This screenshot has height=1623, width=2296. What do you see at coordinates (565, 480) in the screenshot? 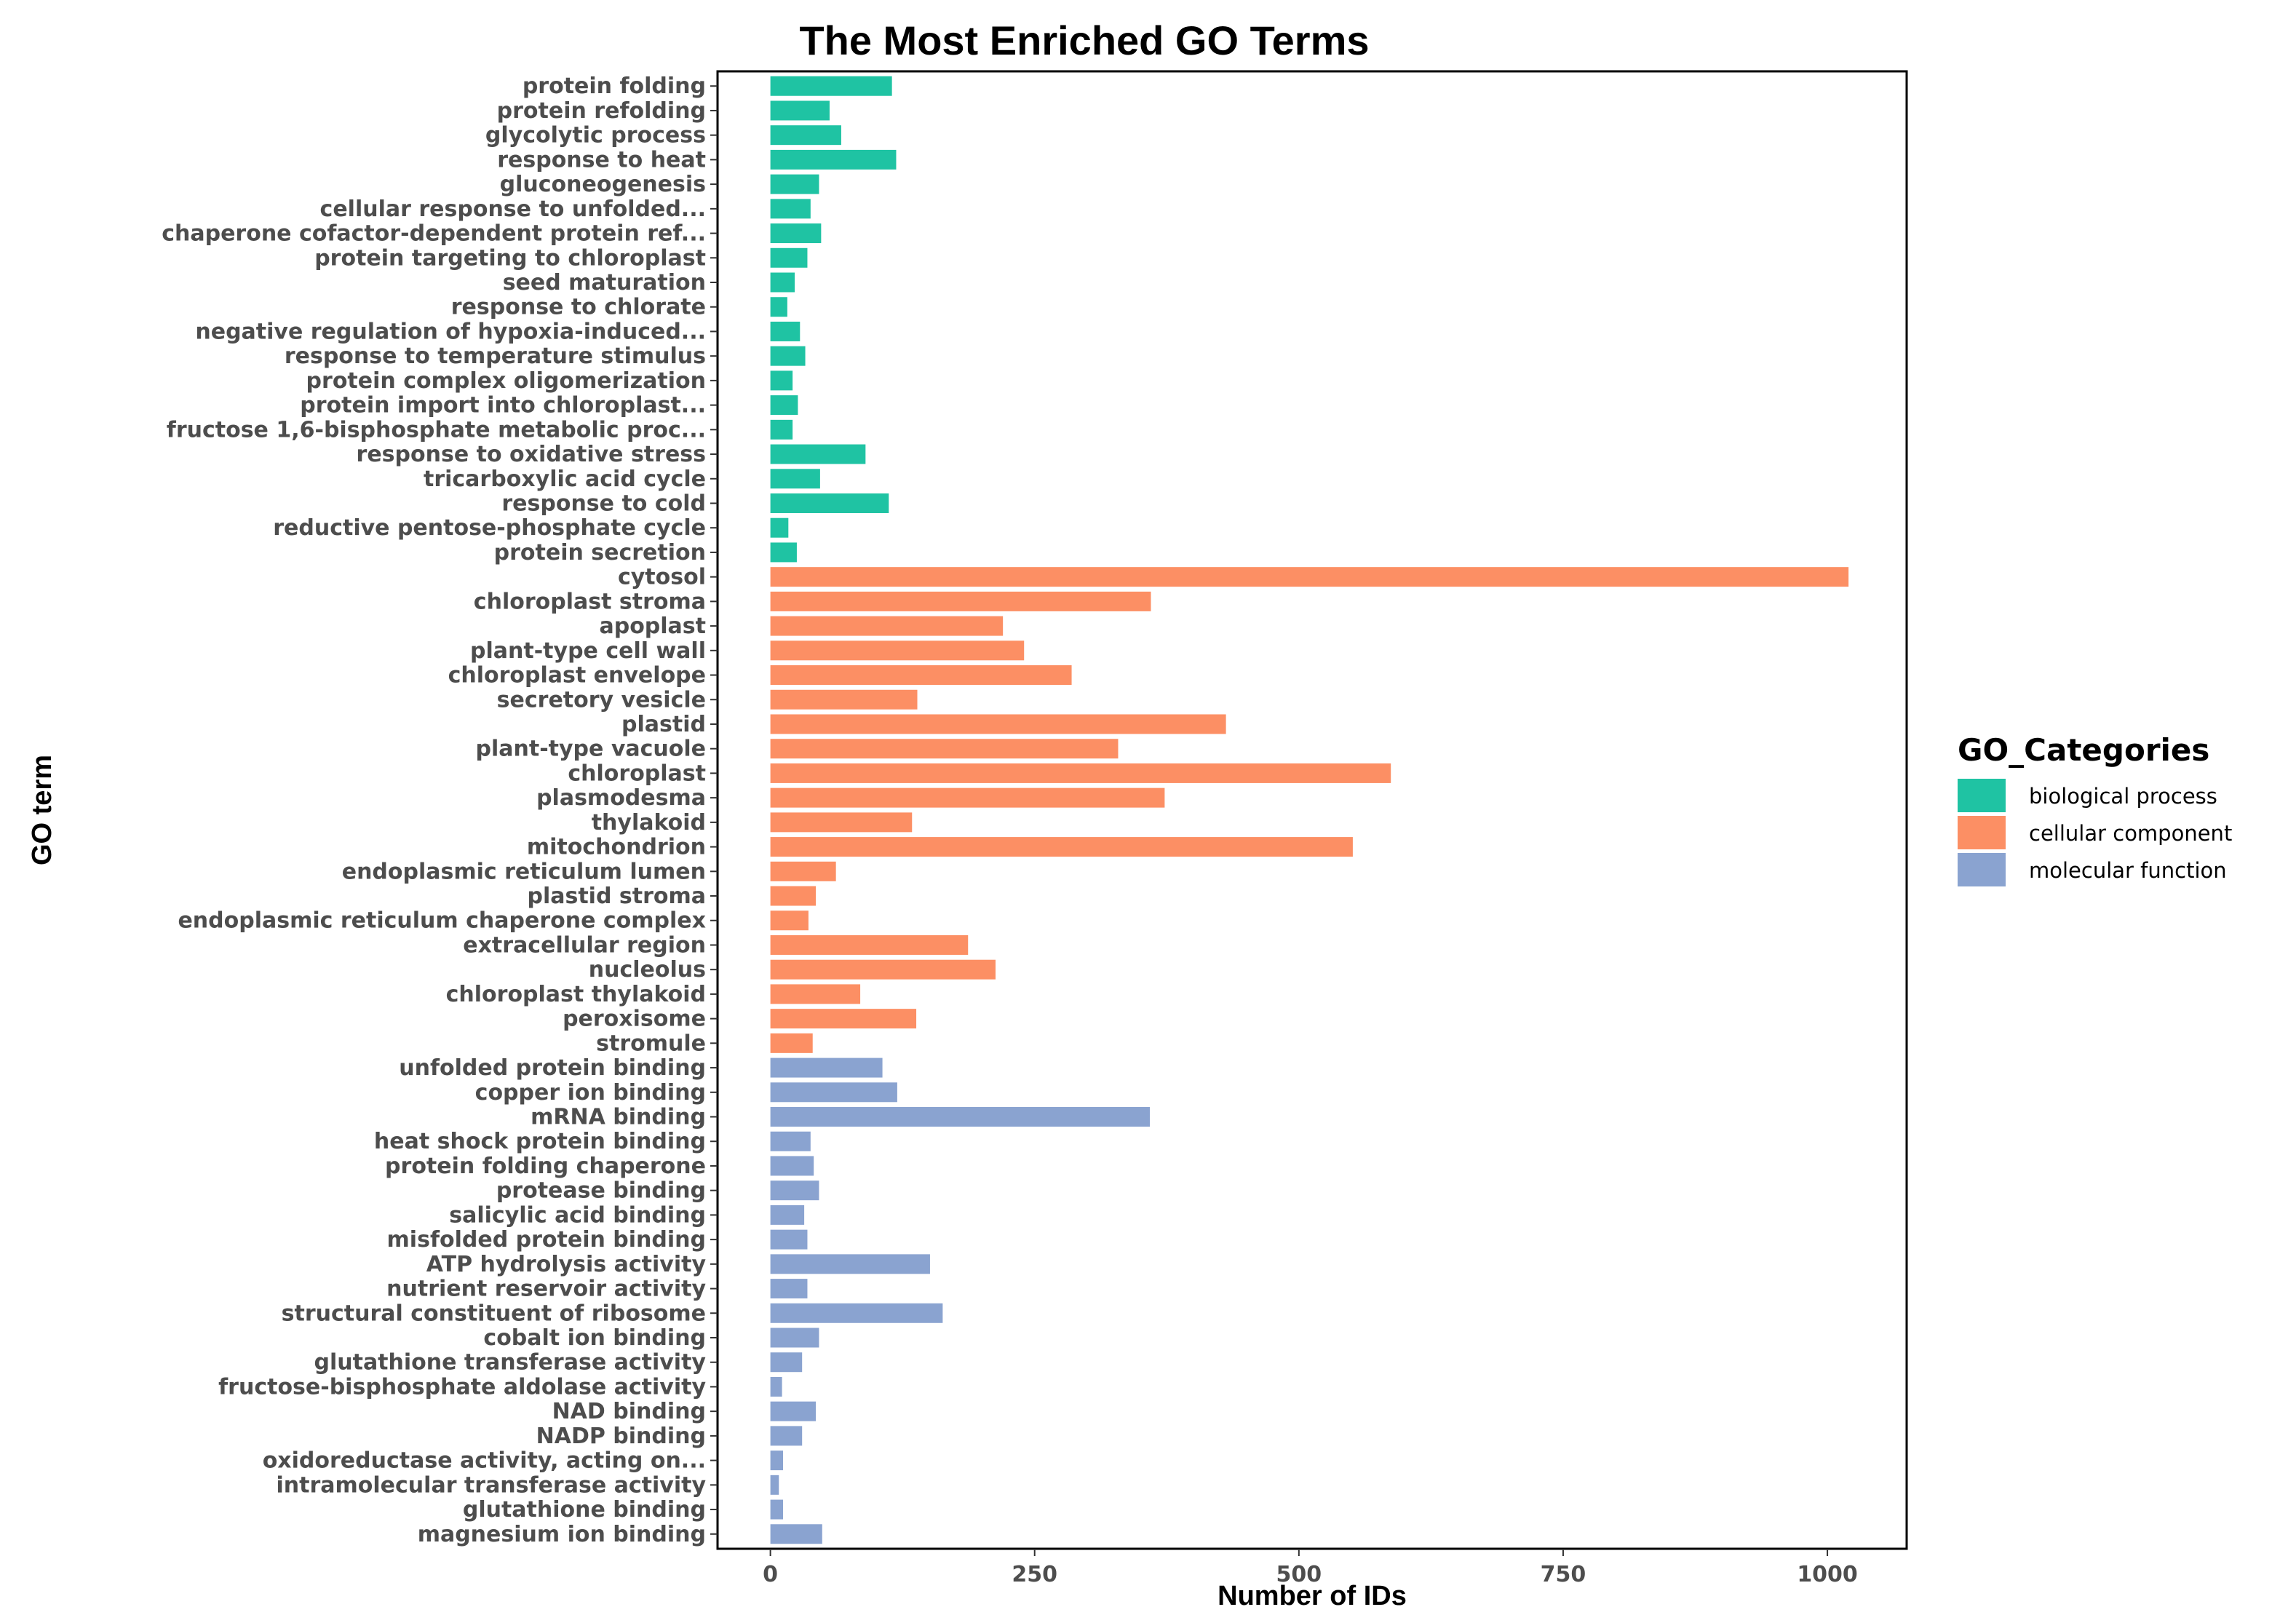
I see `y-tick-label: tricarboxylic acid cycle` at bounding box center [565, 480].